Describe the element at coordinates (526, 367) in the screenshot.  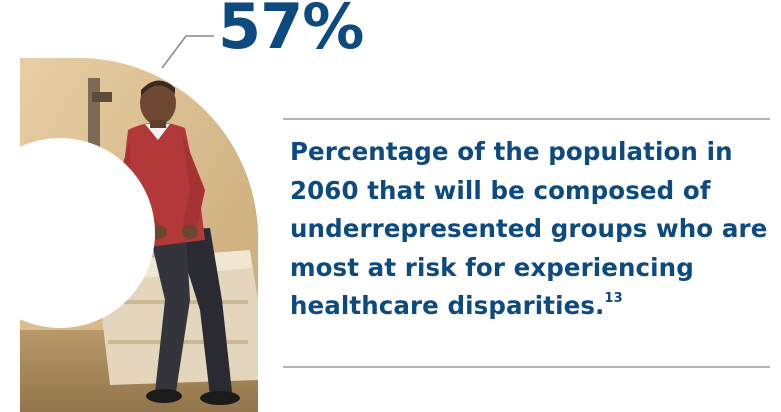
I see `bottom-divider` at that location.